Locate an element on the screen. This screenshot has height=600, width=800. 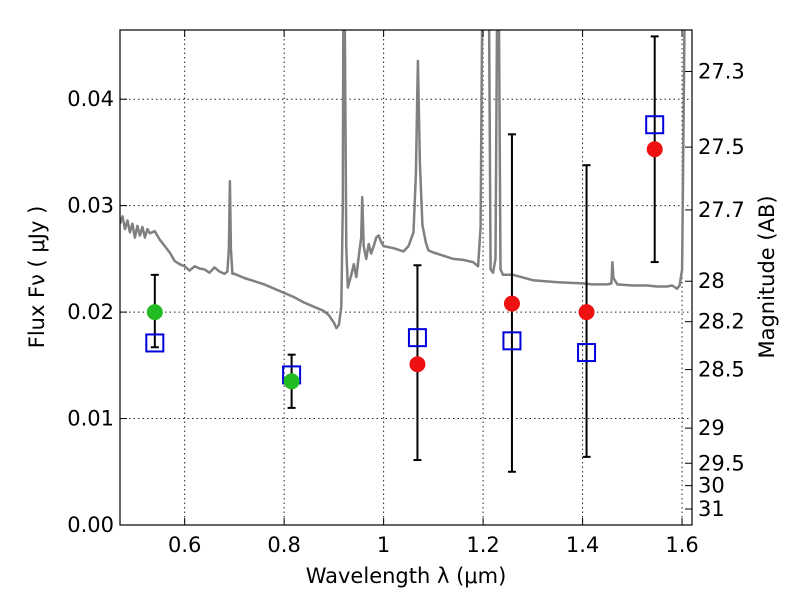
right-tick-label: 30 is located at coordinates (711, 486).